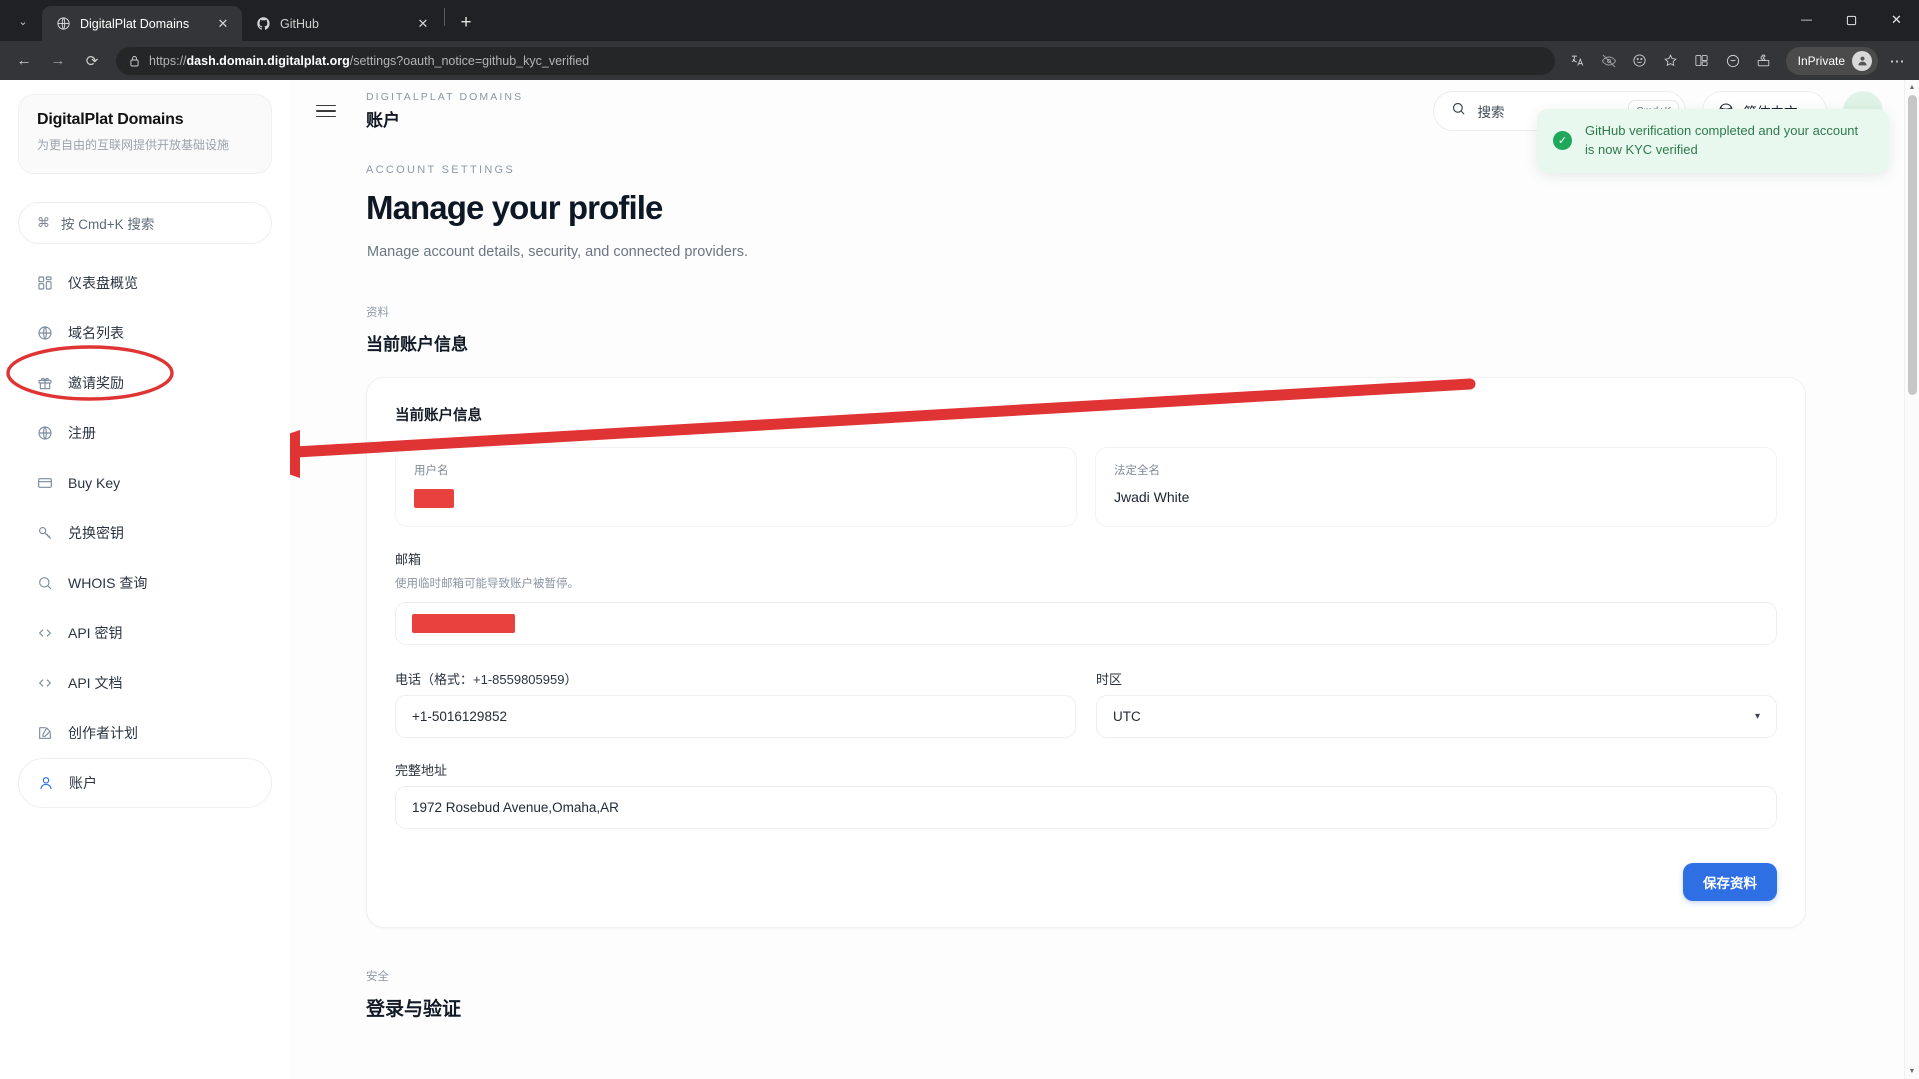 Image resolution: width=1919 pixels, height=1079 pixels. I want to click on brand-card: DigitalPlat Domains 为更自由的互联网提供开放基础设施, so click(145, 134).